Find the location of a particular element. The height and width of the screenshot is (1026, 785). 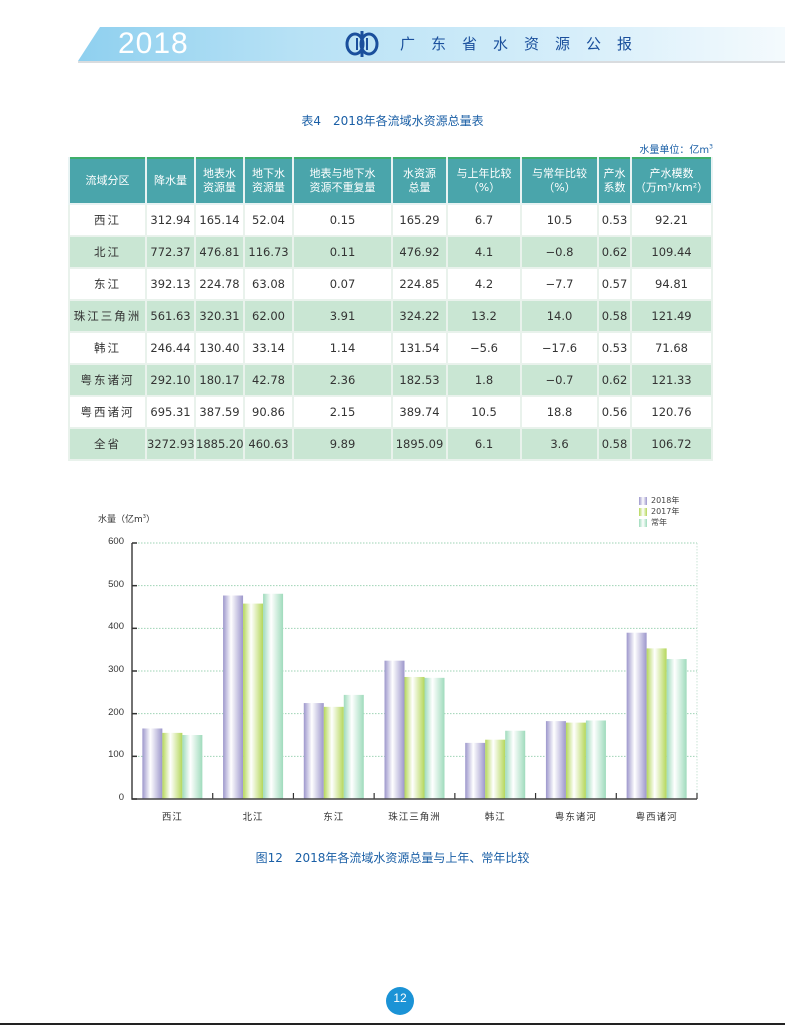

legend-label: 常年 is located at coordinates (659, 522).